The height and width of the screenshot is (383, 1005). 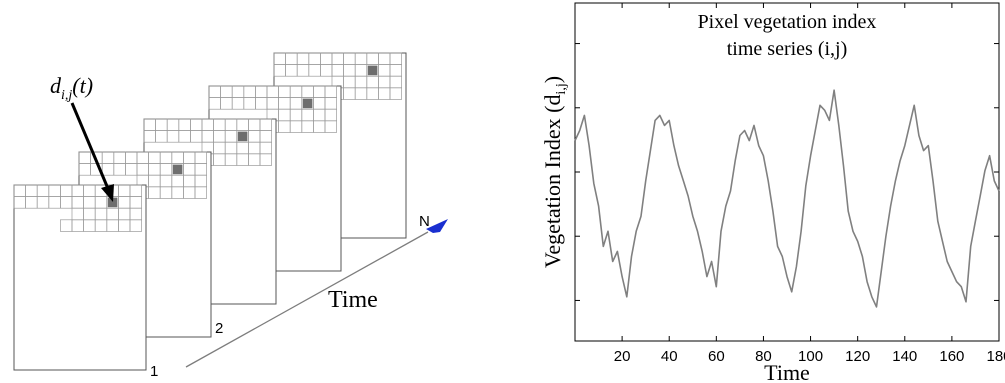 I want to click on x-tick-label: 160, so click(x=951, y=356).